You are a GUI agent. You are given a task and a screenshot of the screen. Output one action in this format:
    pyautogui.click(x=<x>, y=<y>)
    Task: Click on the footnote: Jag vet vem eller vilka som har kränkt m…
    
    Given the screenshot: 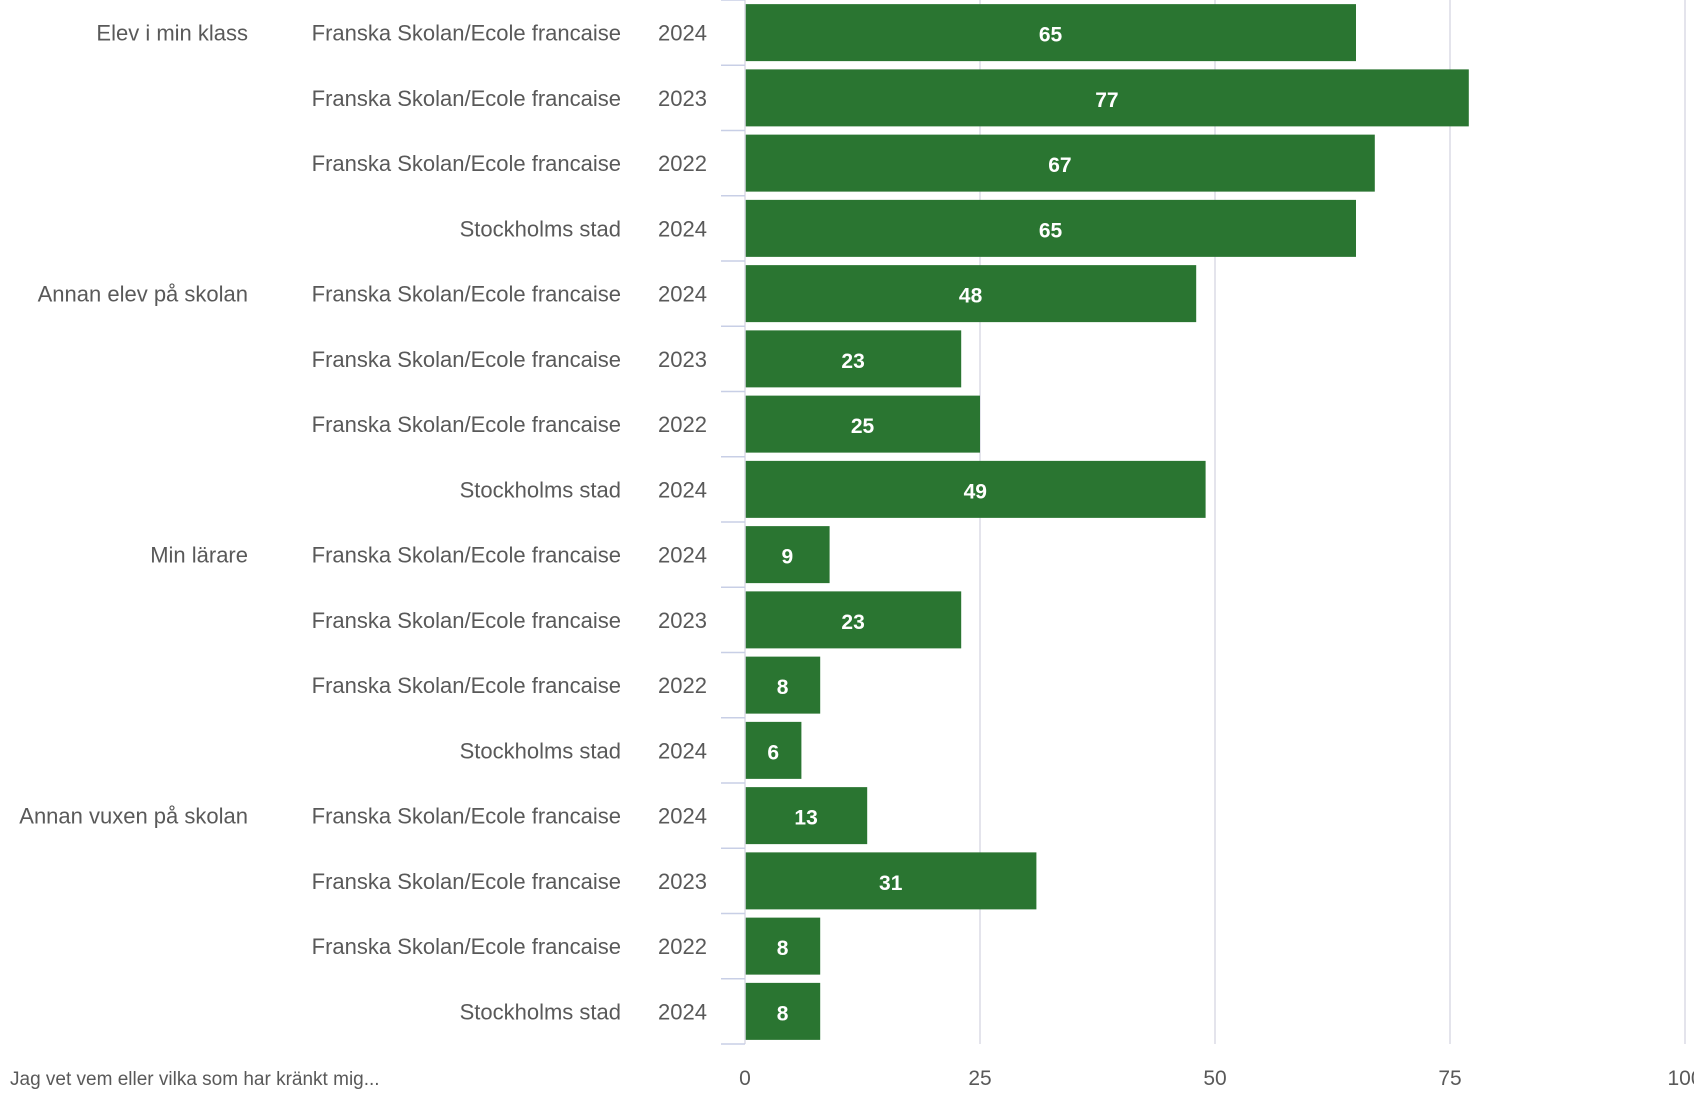 What is the action you would take?
    pyautogui.click(x=195, y=1079)
    